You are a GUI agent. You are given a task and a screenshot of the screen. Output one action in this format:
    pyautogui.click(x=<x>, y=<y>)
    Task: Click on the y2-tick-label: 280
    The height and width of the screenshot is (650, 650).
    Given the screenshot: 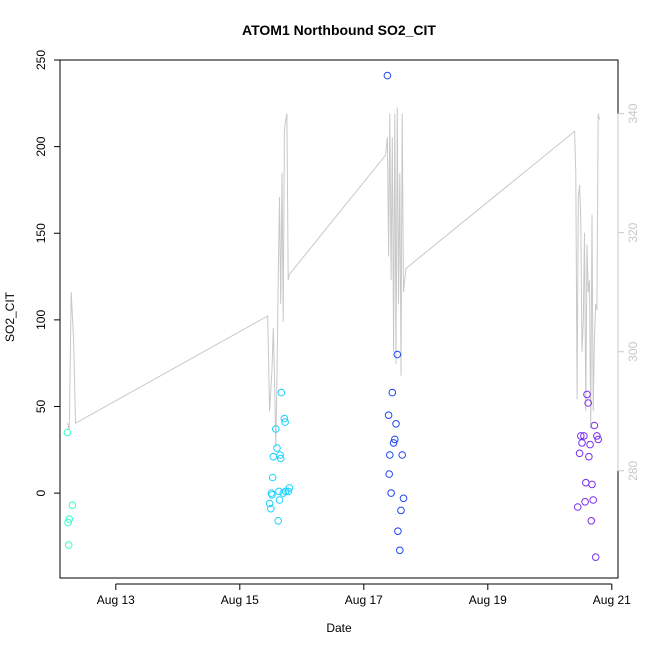 What is the action you would take?
    pyautogui.click(x=633, y=470)
    